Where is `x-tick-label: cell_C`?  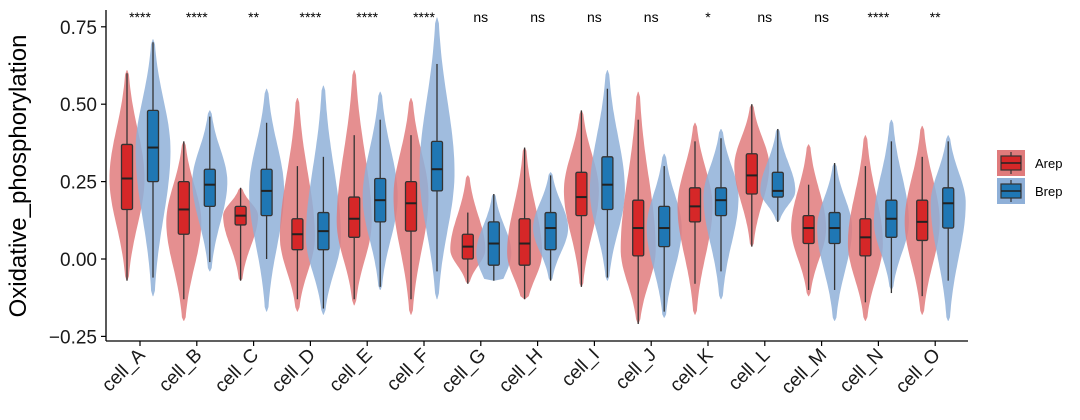
x-tick-label: cell_C is located at coordinates (237, 371).